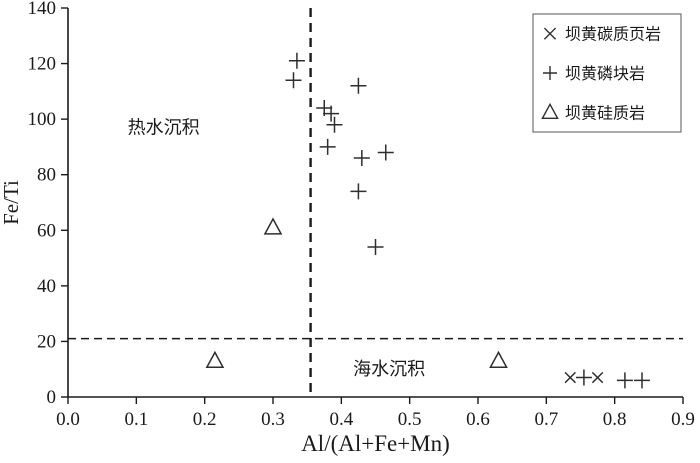 The image size is (700, 463). Describe the element at coordinates (164, 127) in the screenshot. I see `annotation-label: 热水沉积` at that location.